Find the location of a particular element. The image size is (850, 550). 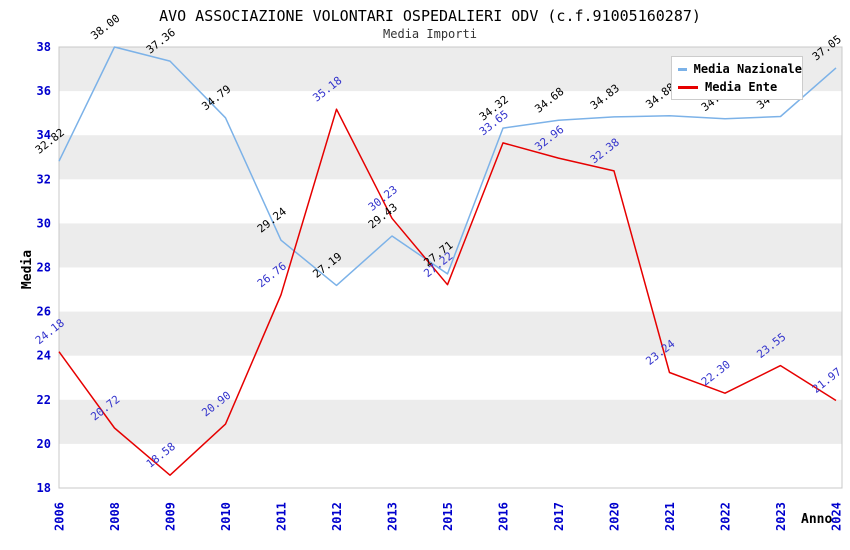

y-tick-label: 28 is located at coordinates (44, 268).